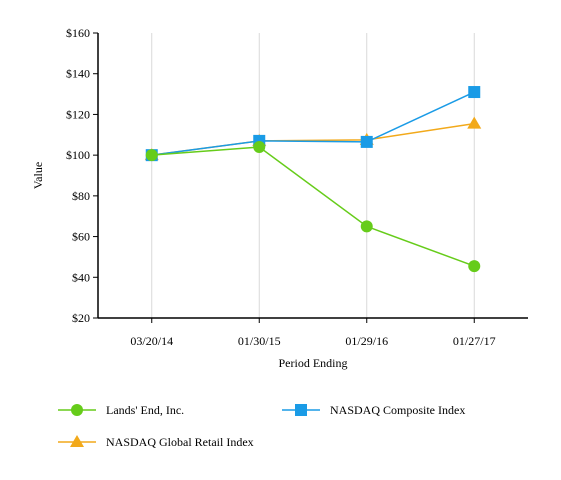 Image resolution: width=561 pixels, height=480 pixels. Describe the element at coordinates (81, 318) in the screenshot. I see `y-tick-label: $20` at that location.